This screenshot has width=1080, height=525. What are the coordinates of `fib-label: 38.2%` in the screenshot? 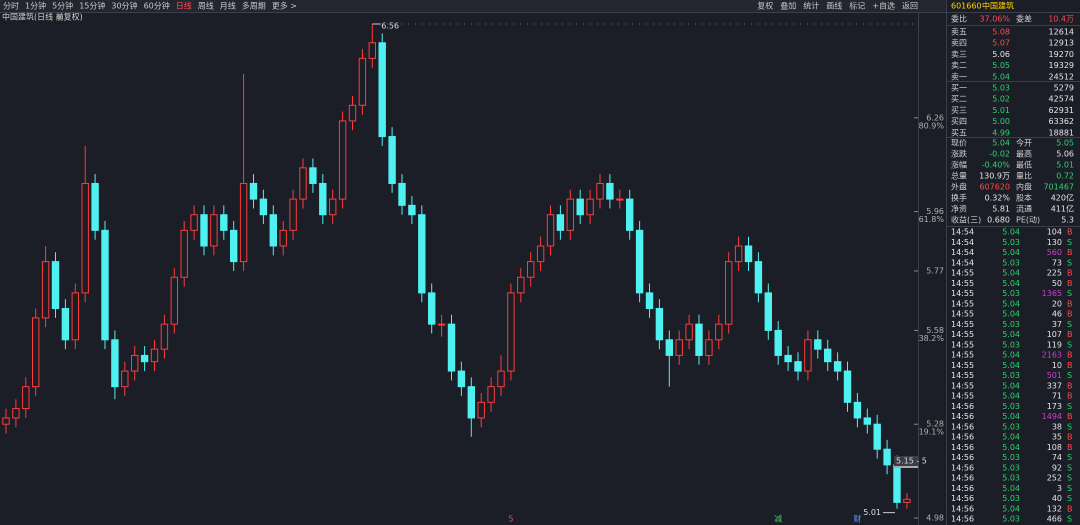 It's located at (932, 338).